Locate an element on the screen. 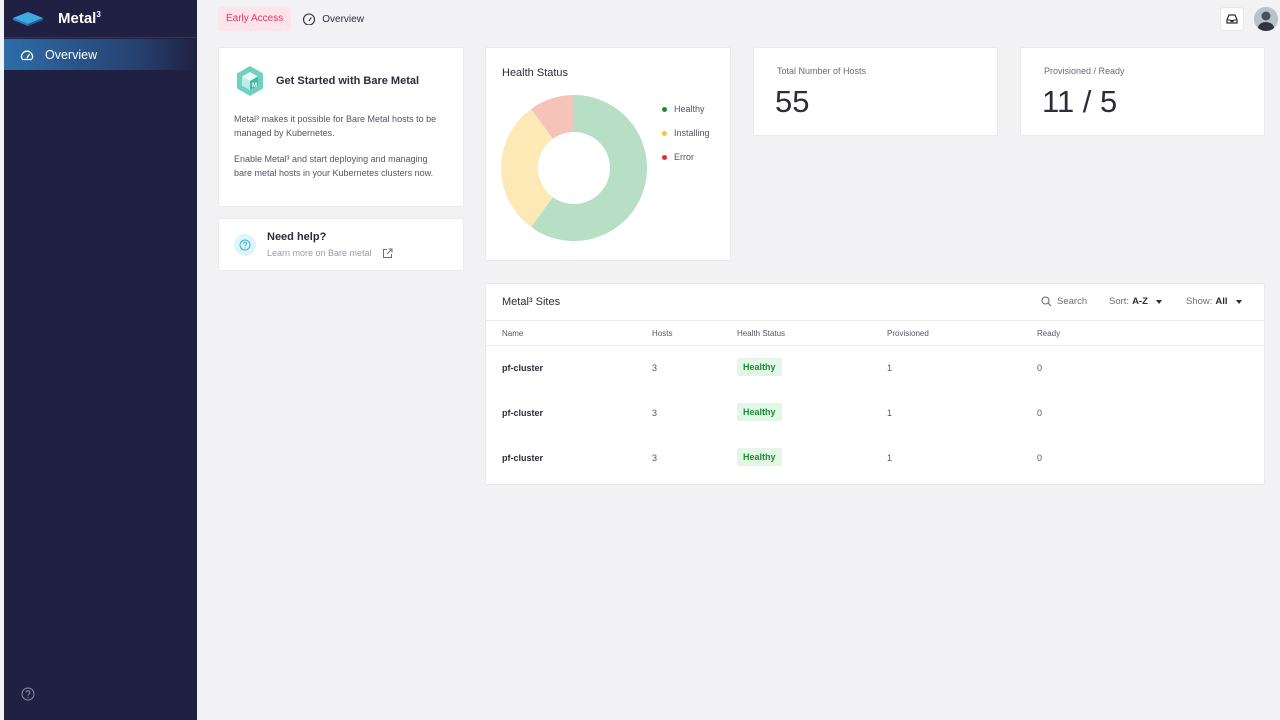 This screenshot has width=1280, height=720. brand: Metal3 is located at coordinates (100, 19).